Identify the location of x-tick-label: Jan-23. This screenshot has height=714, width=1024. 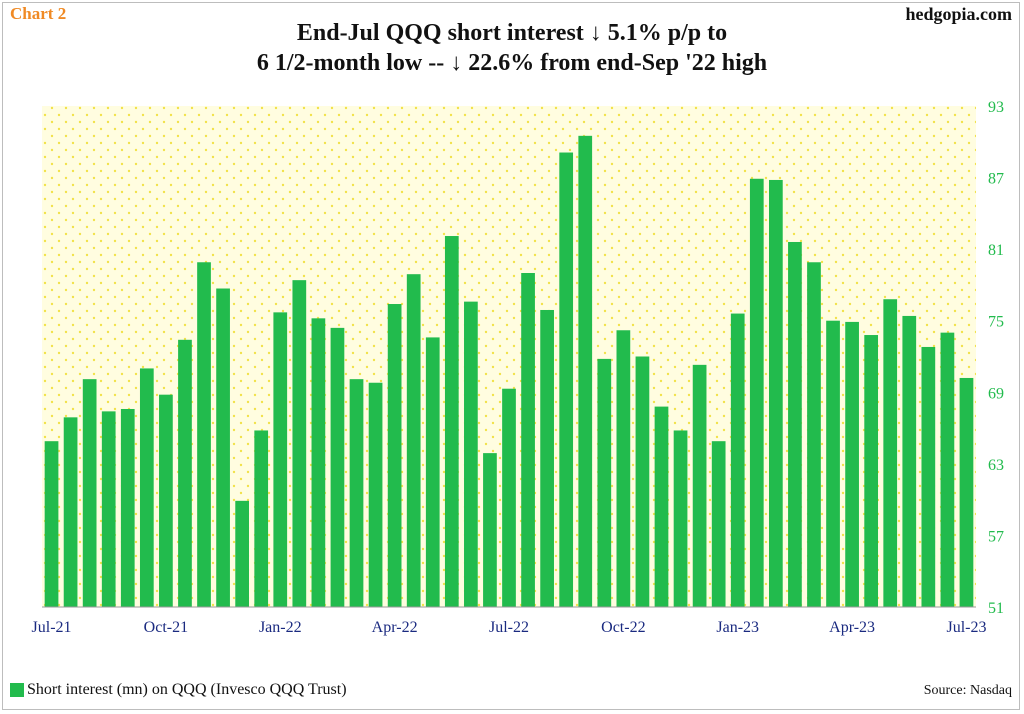
(737, 627).